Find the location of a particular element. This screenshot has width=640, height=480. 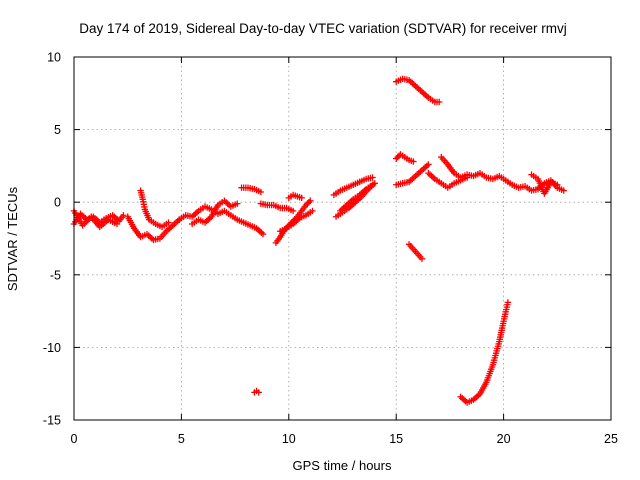

y-tick-label: 10 is located at coordinates (54, 58).